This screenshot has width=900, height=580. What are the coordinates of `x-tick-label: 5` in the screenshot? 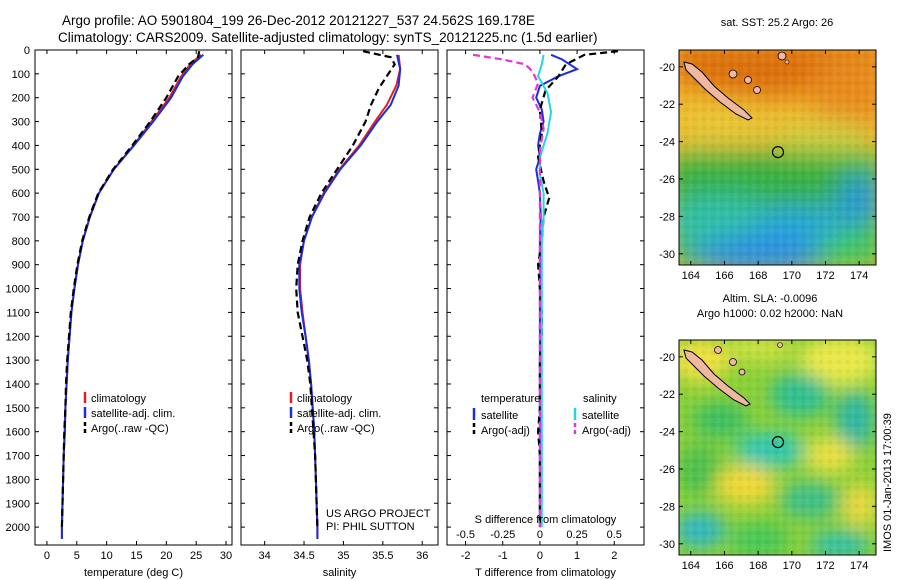 It's located at (77, 556).